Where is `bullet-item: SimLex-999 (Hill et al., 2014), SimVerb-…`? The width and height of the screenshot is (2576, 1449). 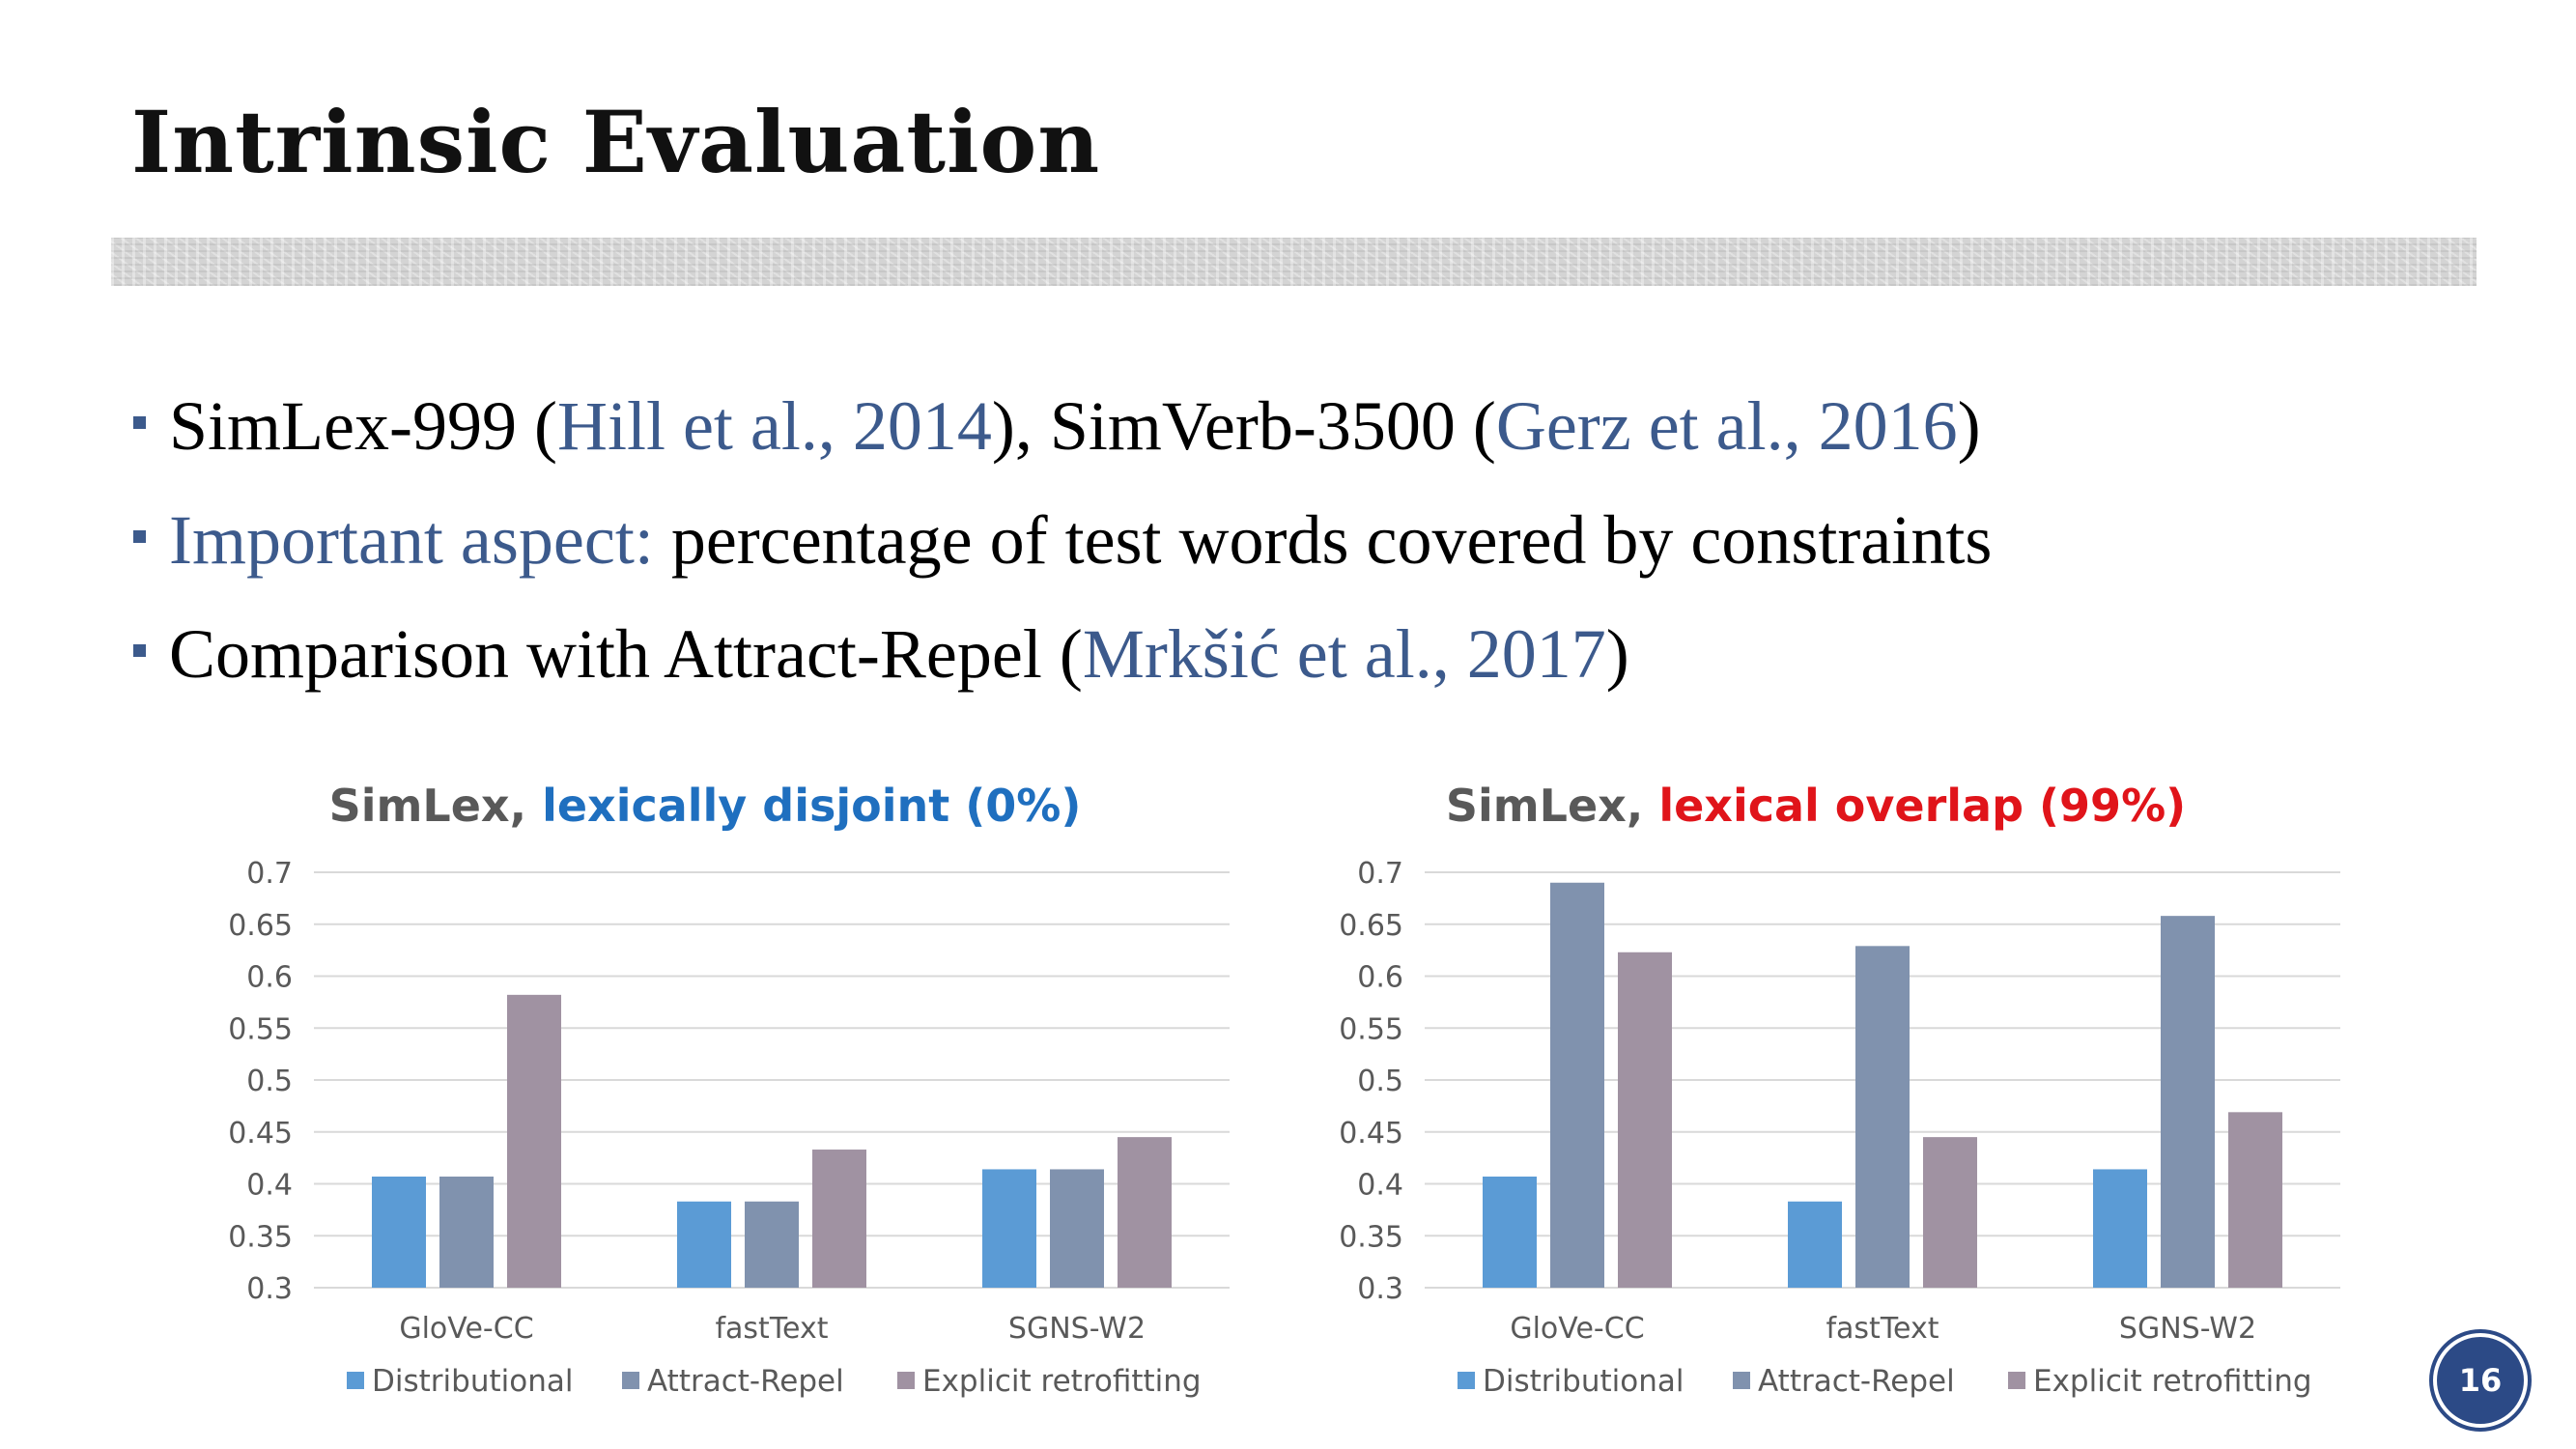
bullet-item: SimLex-999 (Hill et al., 2014), SimVerb-… is located at coordinates (1062, 426).